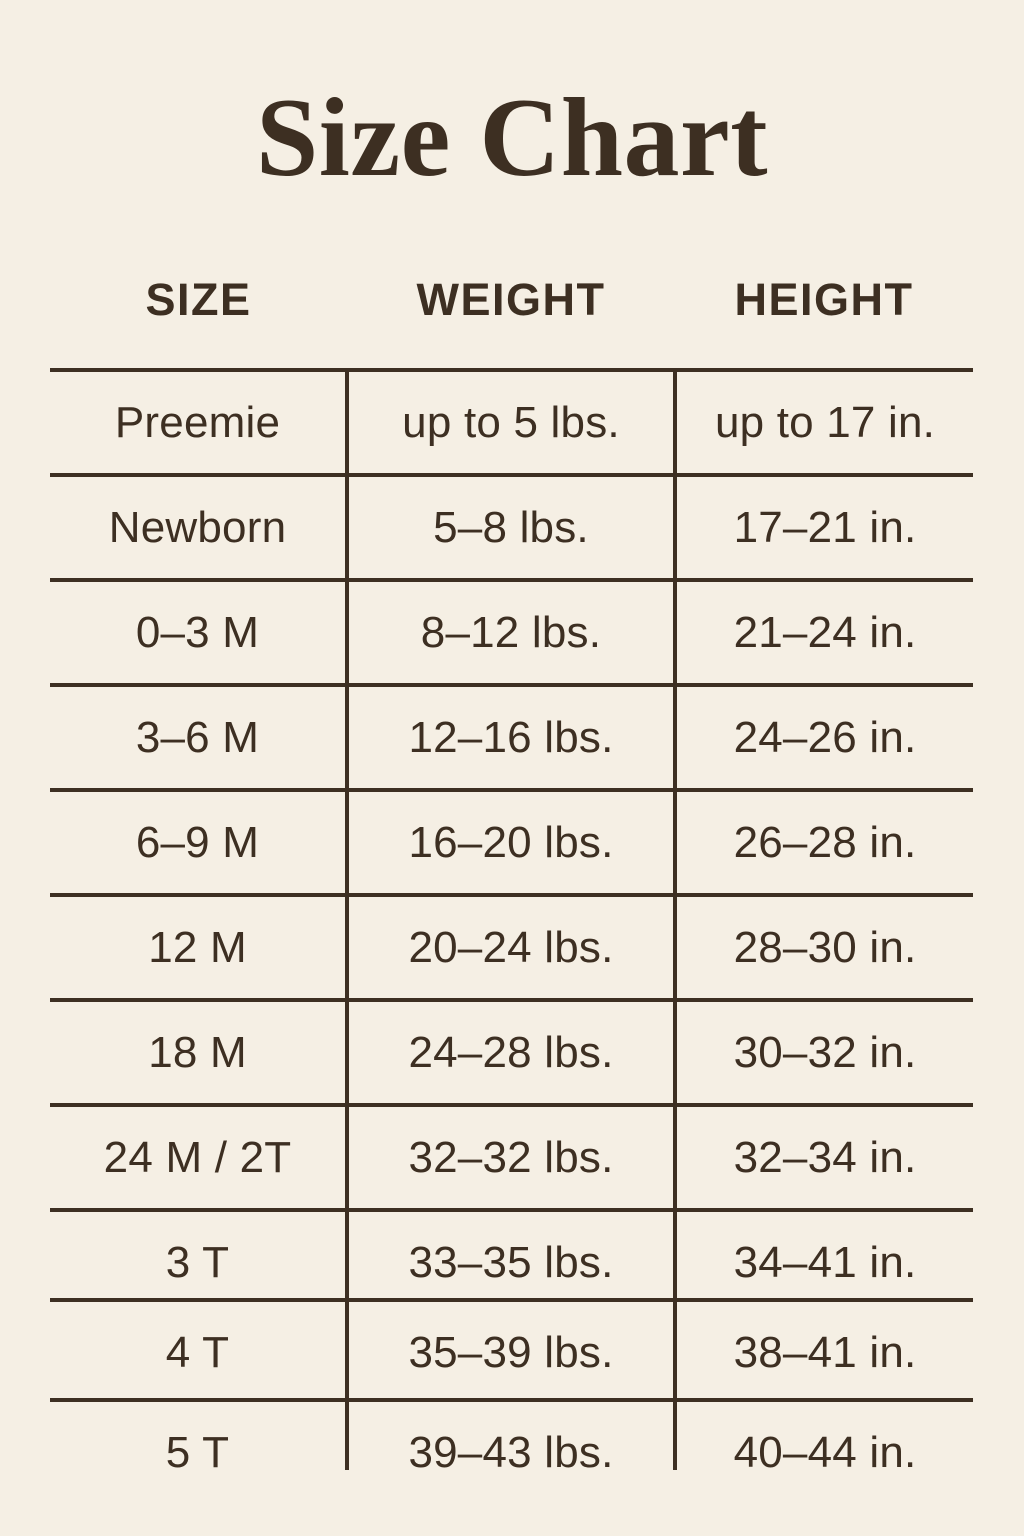 The image size is (1024, 1536). I want to click on cell-height: 28–30 in., so click(825, 947).